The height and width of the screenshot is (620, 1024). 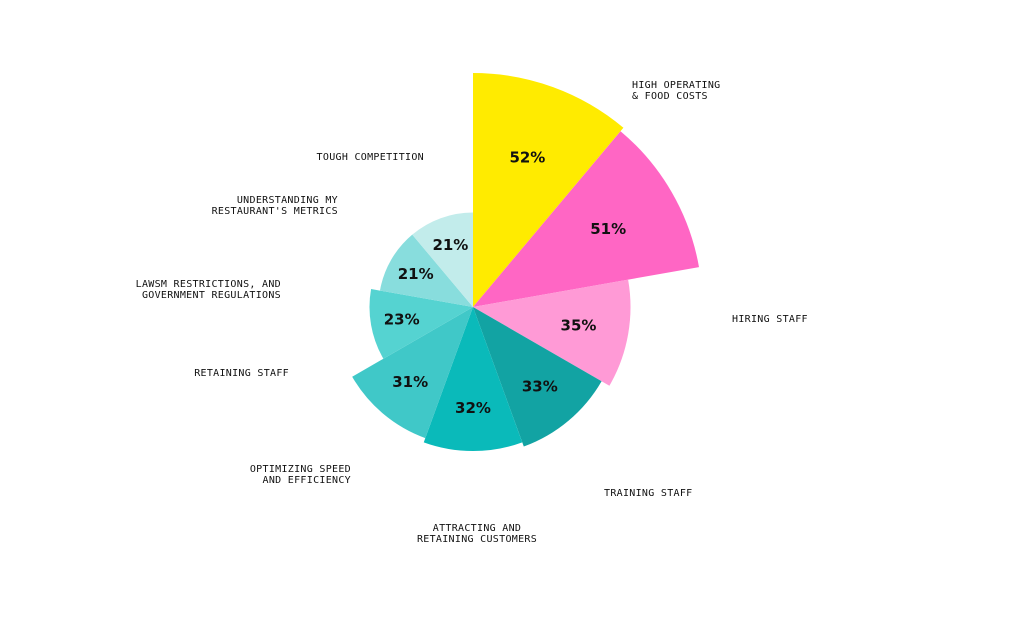 What do you see at coordinates (416, 274) in the screenshot?
I see `value-label-understanding-metrics: 21%` at bounding box center [416, 274].